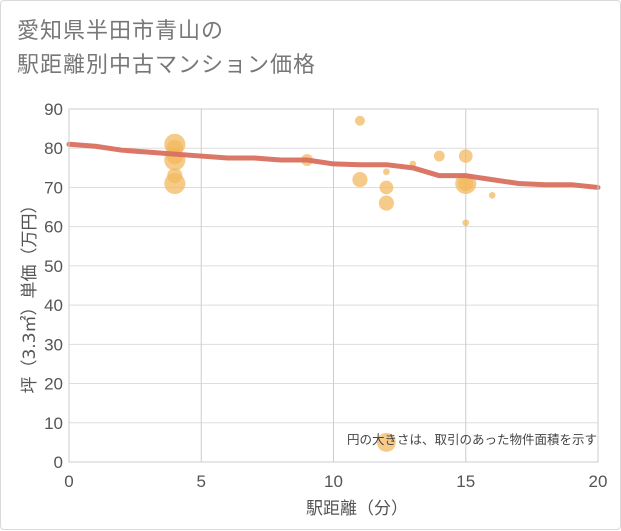  Describe the element at coordinates (598, 481) in the screenshot. I see `x-tick-label: 20` at that location.